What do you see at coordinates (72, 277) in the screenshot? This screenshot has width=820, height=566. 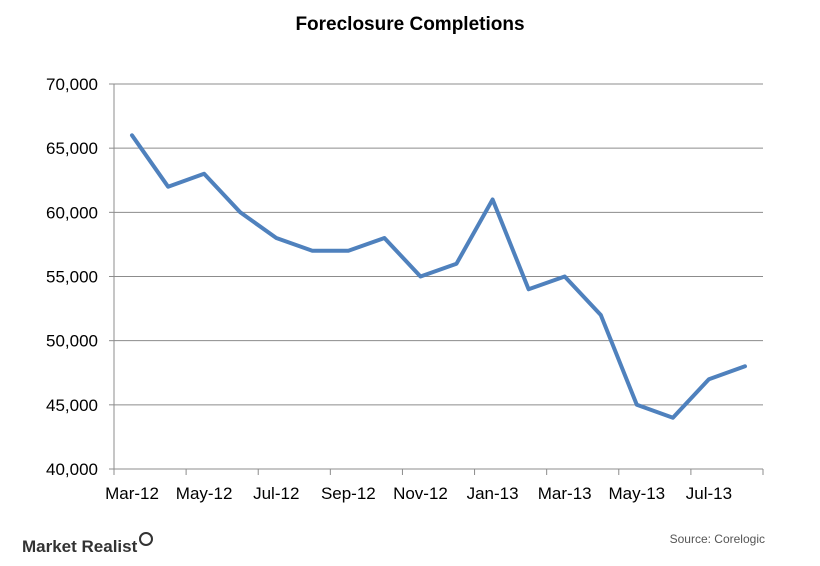 I see `y-tick-label: 55,000` at bounding box center [72, 277].